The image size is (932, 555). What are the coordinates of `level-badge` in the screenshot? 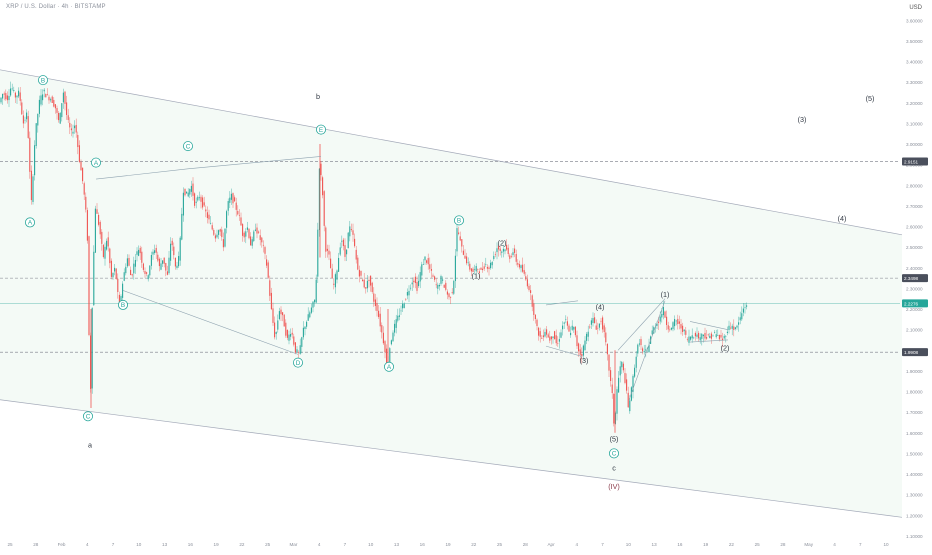 It's located at (915, 161).